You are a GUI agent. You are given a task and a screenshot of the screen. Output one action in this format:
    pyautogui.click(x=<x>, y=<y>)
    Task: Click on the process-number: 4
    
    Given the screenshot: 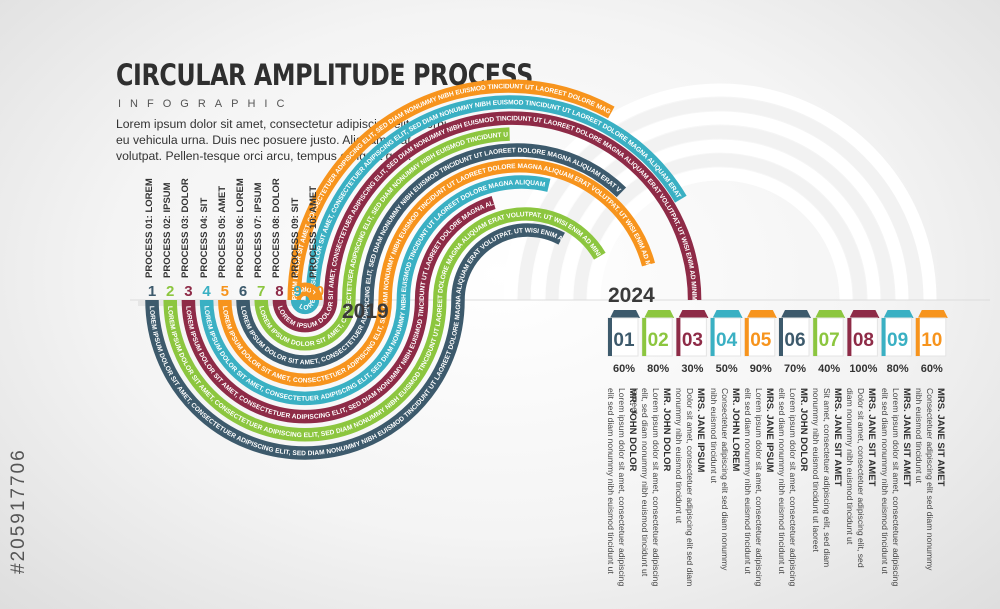 What is the action you would take?
    pyautogui.click(x=206, y=291)
    